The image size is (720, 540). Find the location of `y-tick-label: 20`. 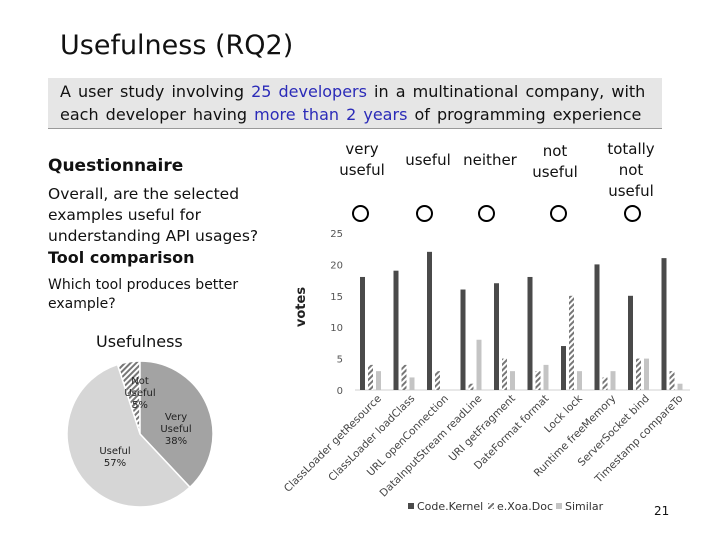

y-tick-label: 20 is located at coordinates (336, 265).